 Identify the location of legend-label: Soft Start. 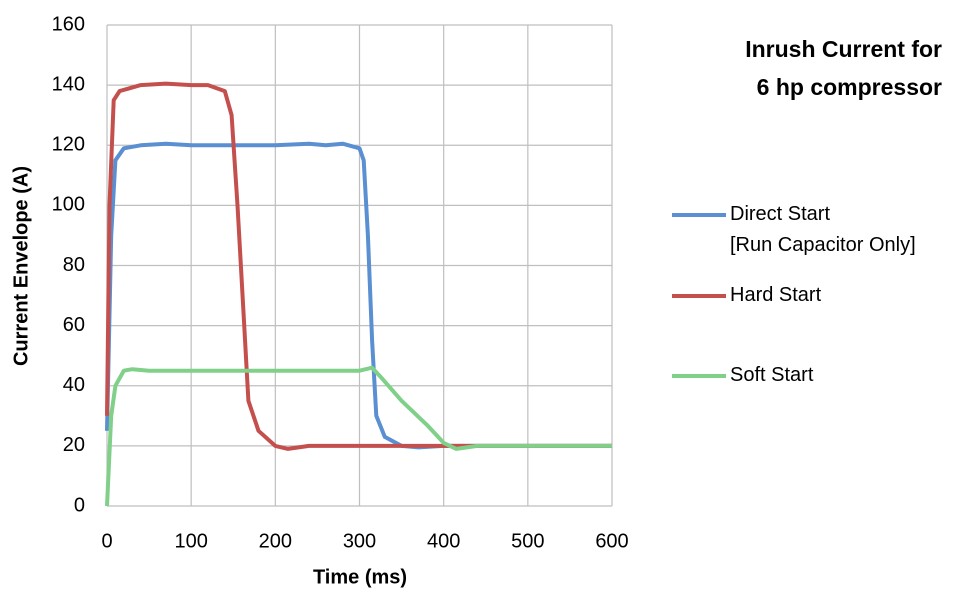
(772, 375).